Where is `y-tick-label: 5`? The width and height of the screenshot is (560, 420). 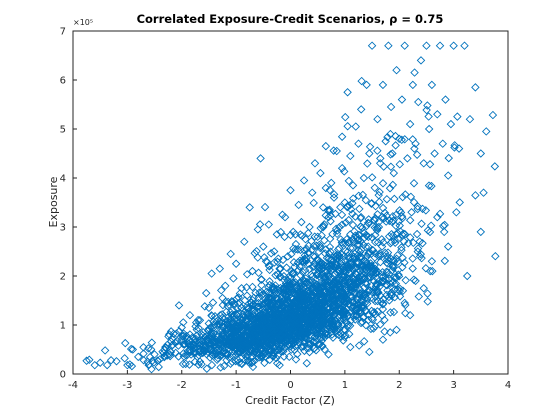
y-tick-label: 5 is located at coordinates (63, 130).